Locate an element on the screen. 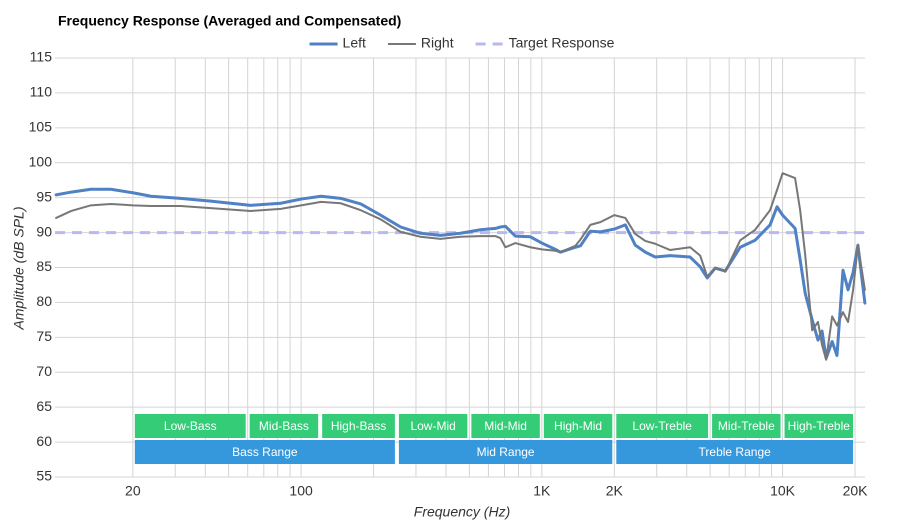  range-label: Low-Treble is located at coordinates (662, 426).